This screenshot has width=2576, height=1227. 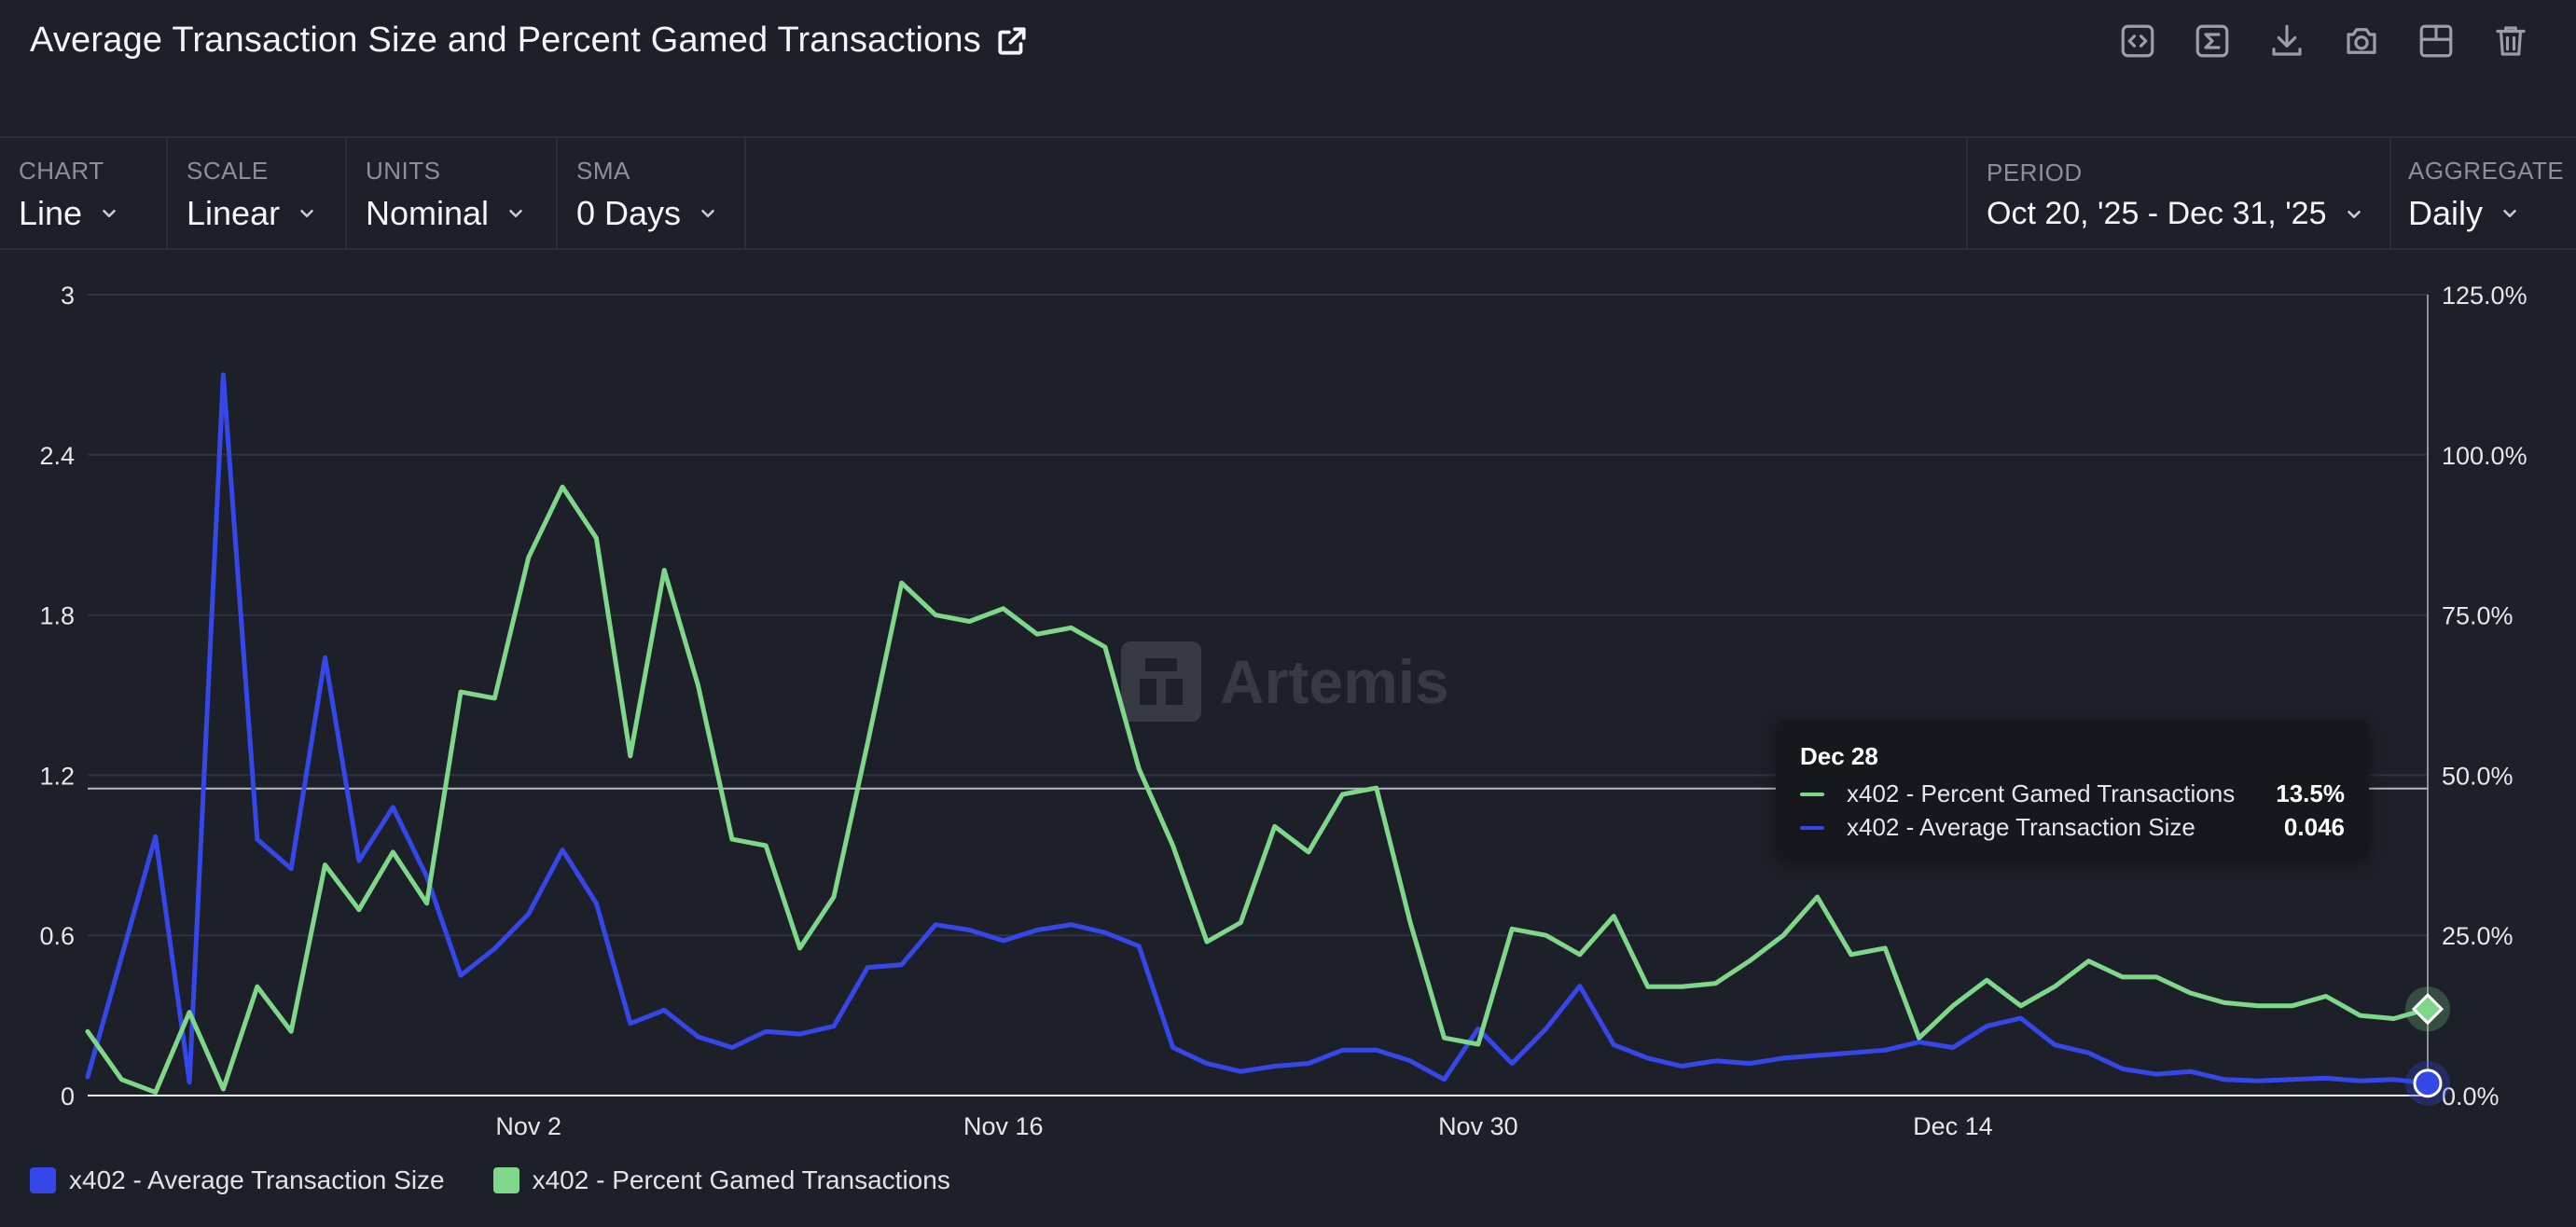 I want to click on chart-type-select: CHART Line, so click(x=84, y=193).